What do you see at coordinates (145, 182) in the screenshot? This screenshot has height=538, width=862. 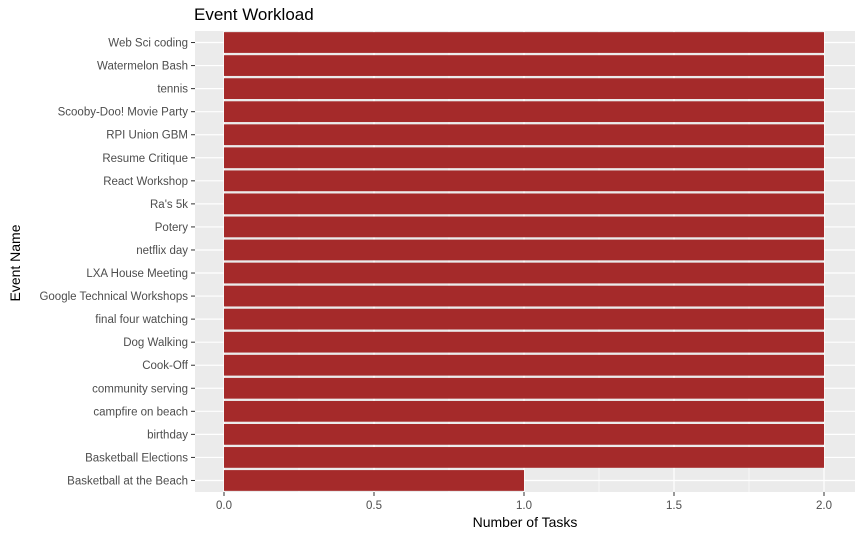 I see `y-tick-label: React Workshop` at bounding box center [145, 182].